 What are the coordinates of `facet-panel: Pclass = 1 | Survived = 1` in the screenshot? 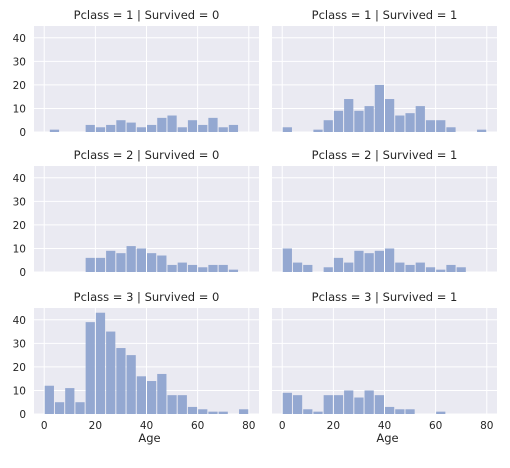 It's located at (384, 70).